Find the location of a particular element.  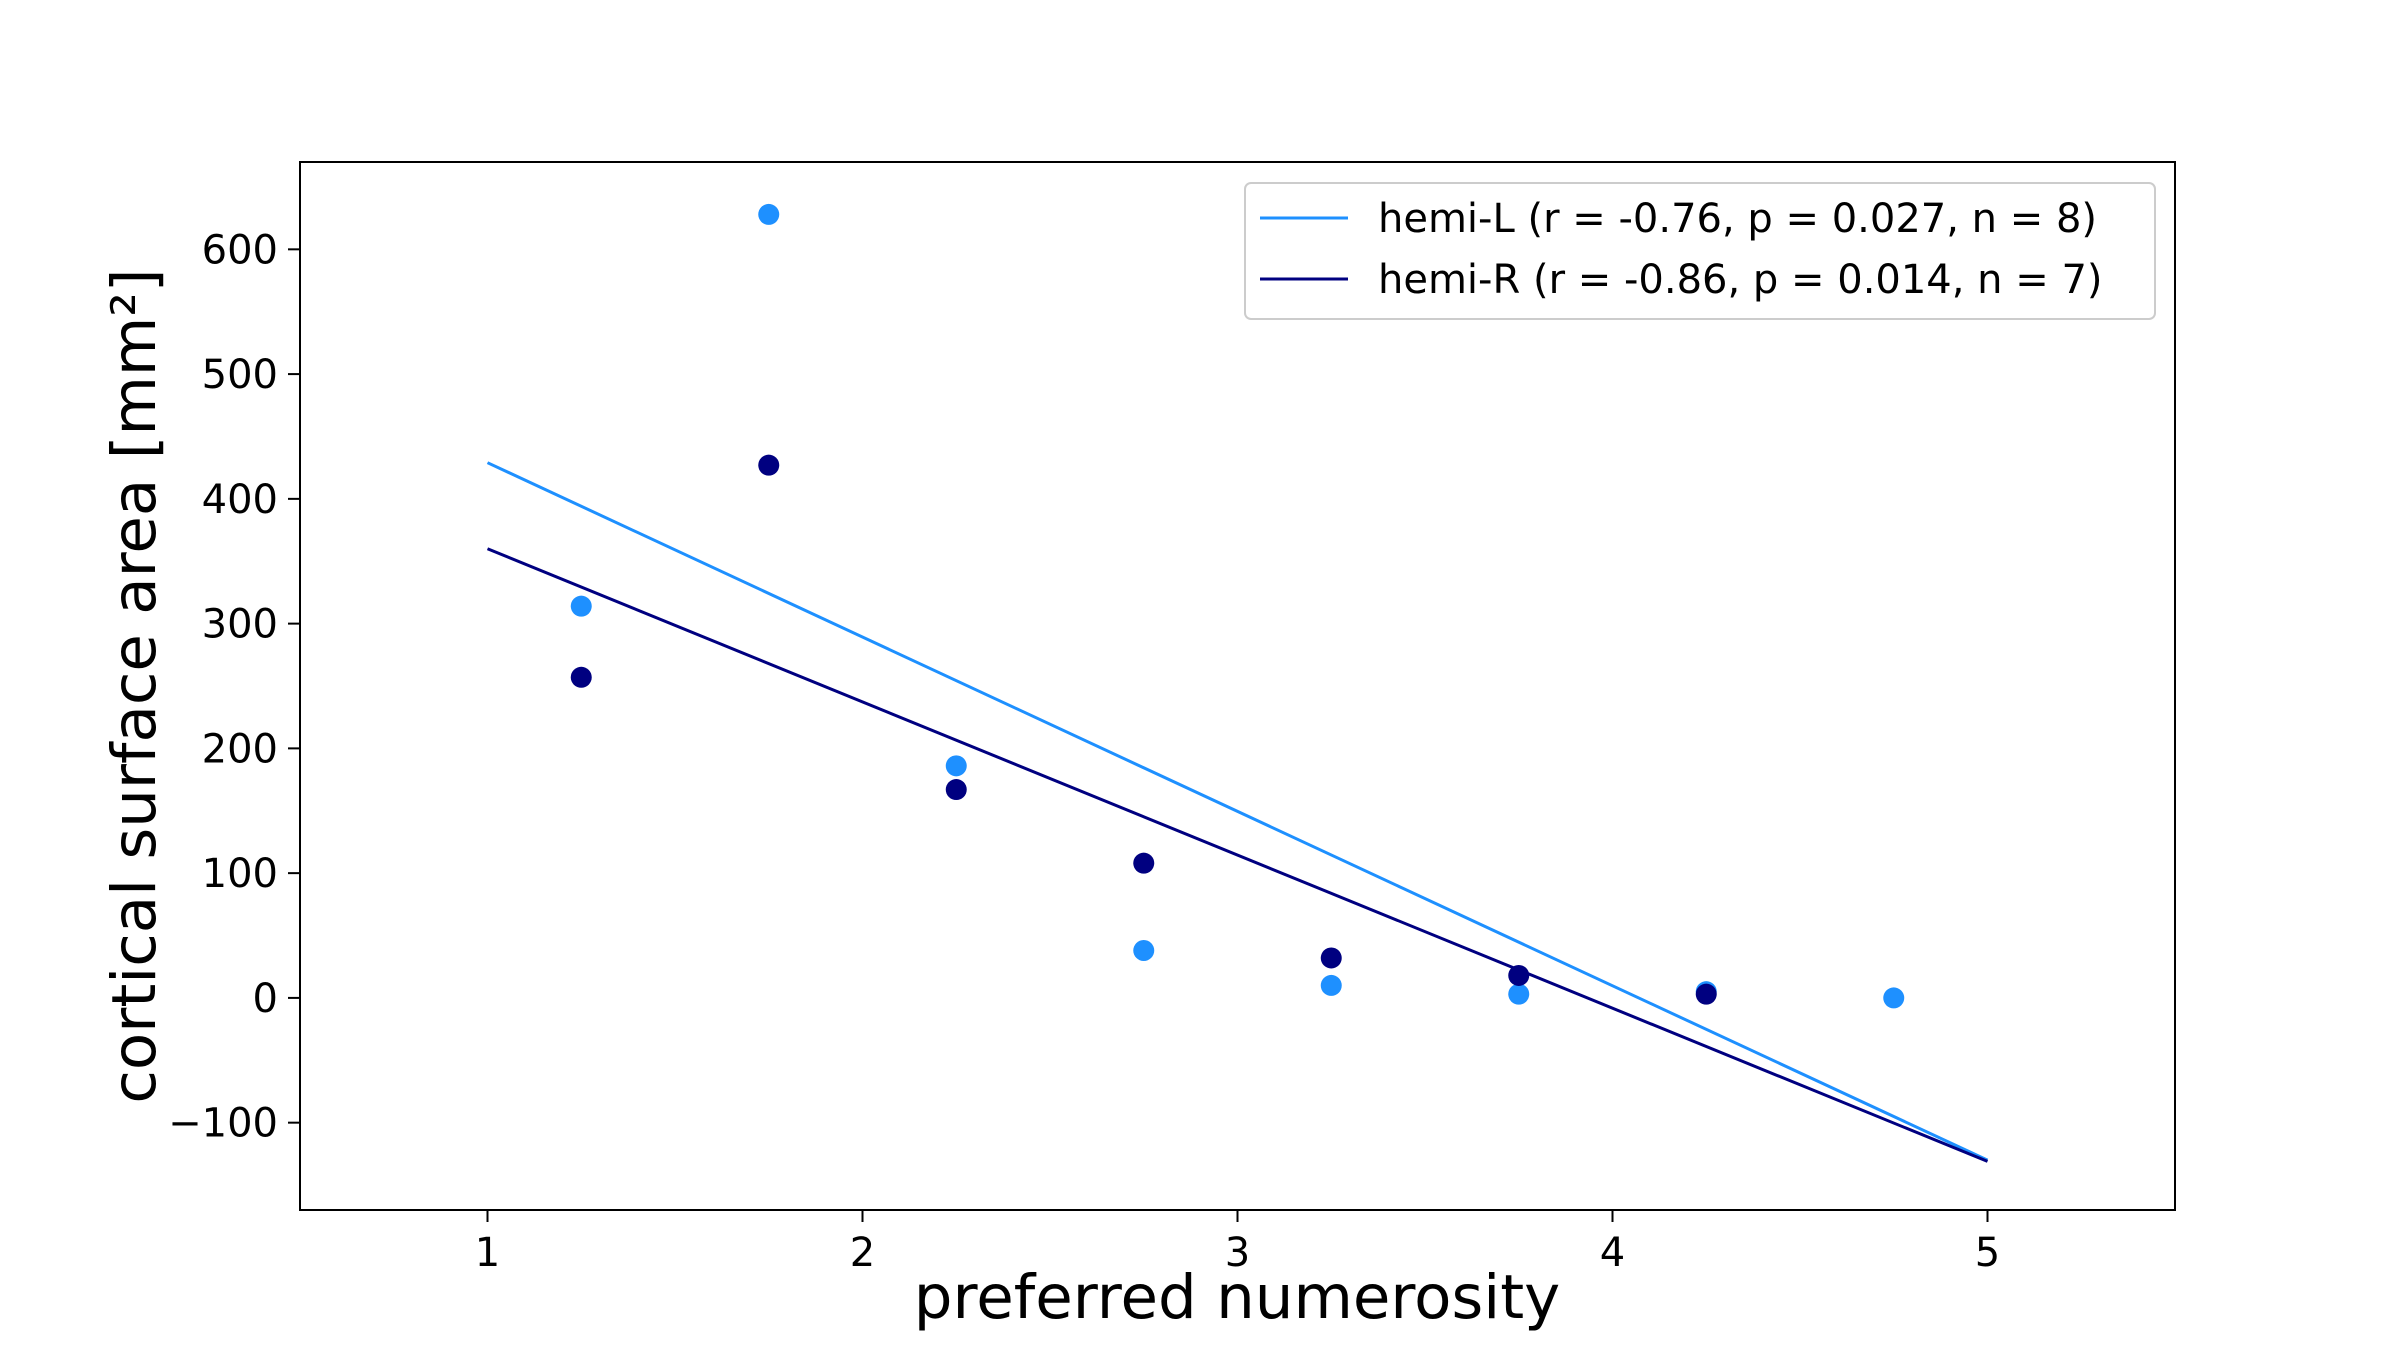

x-tick-label: 1 is located at coordinates (487, 1253).